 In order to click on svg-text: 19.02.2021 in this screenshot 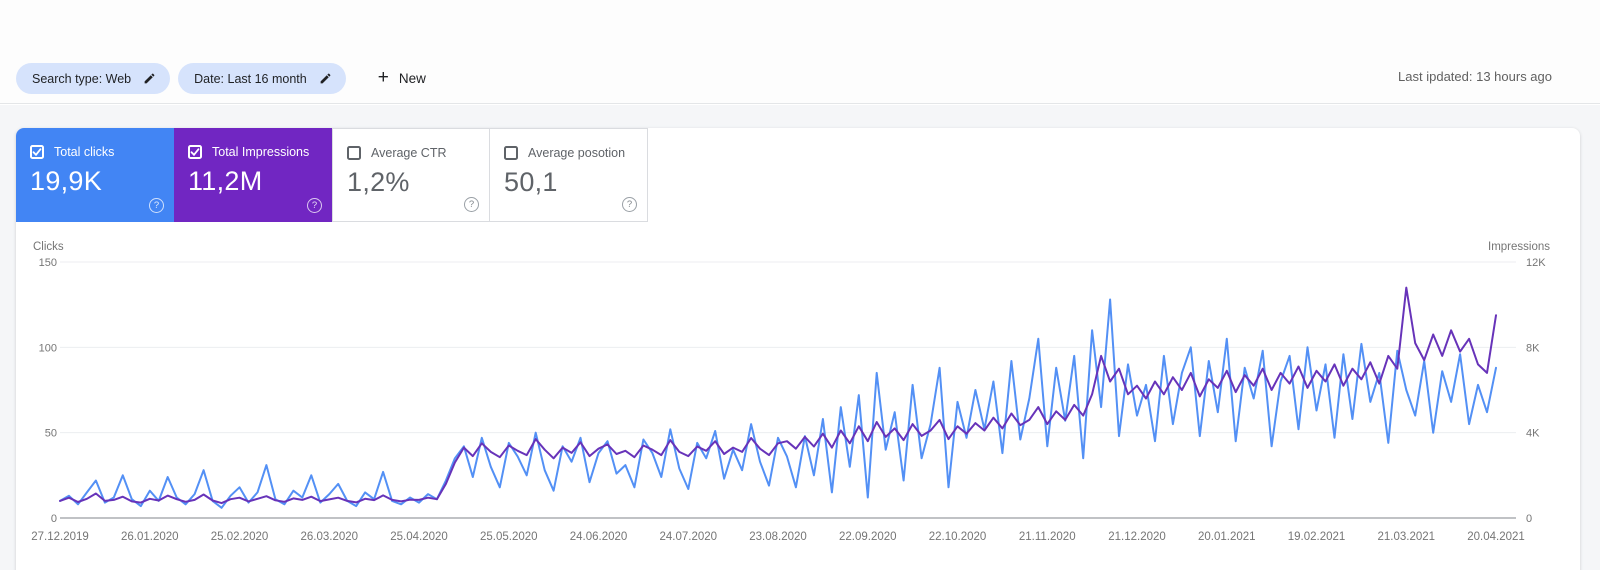, I will do `click(1317, 537)`.